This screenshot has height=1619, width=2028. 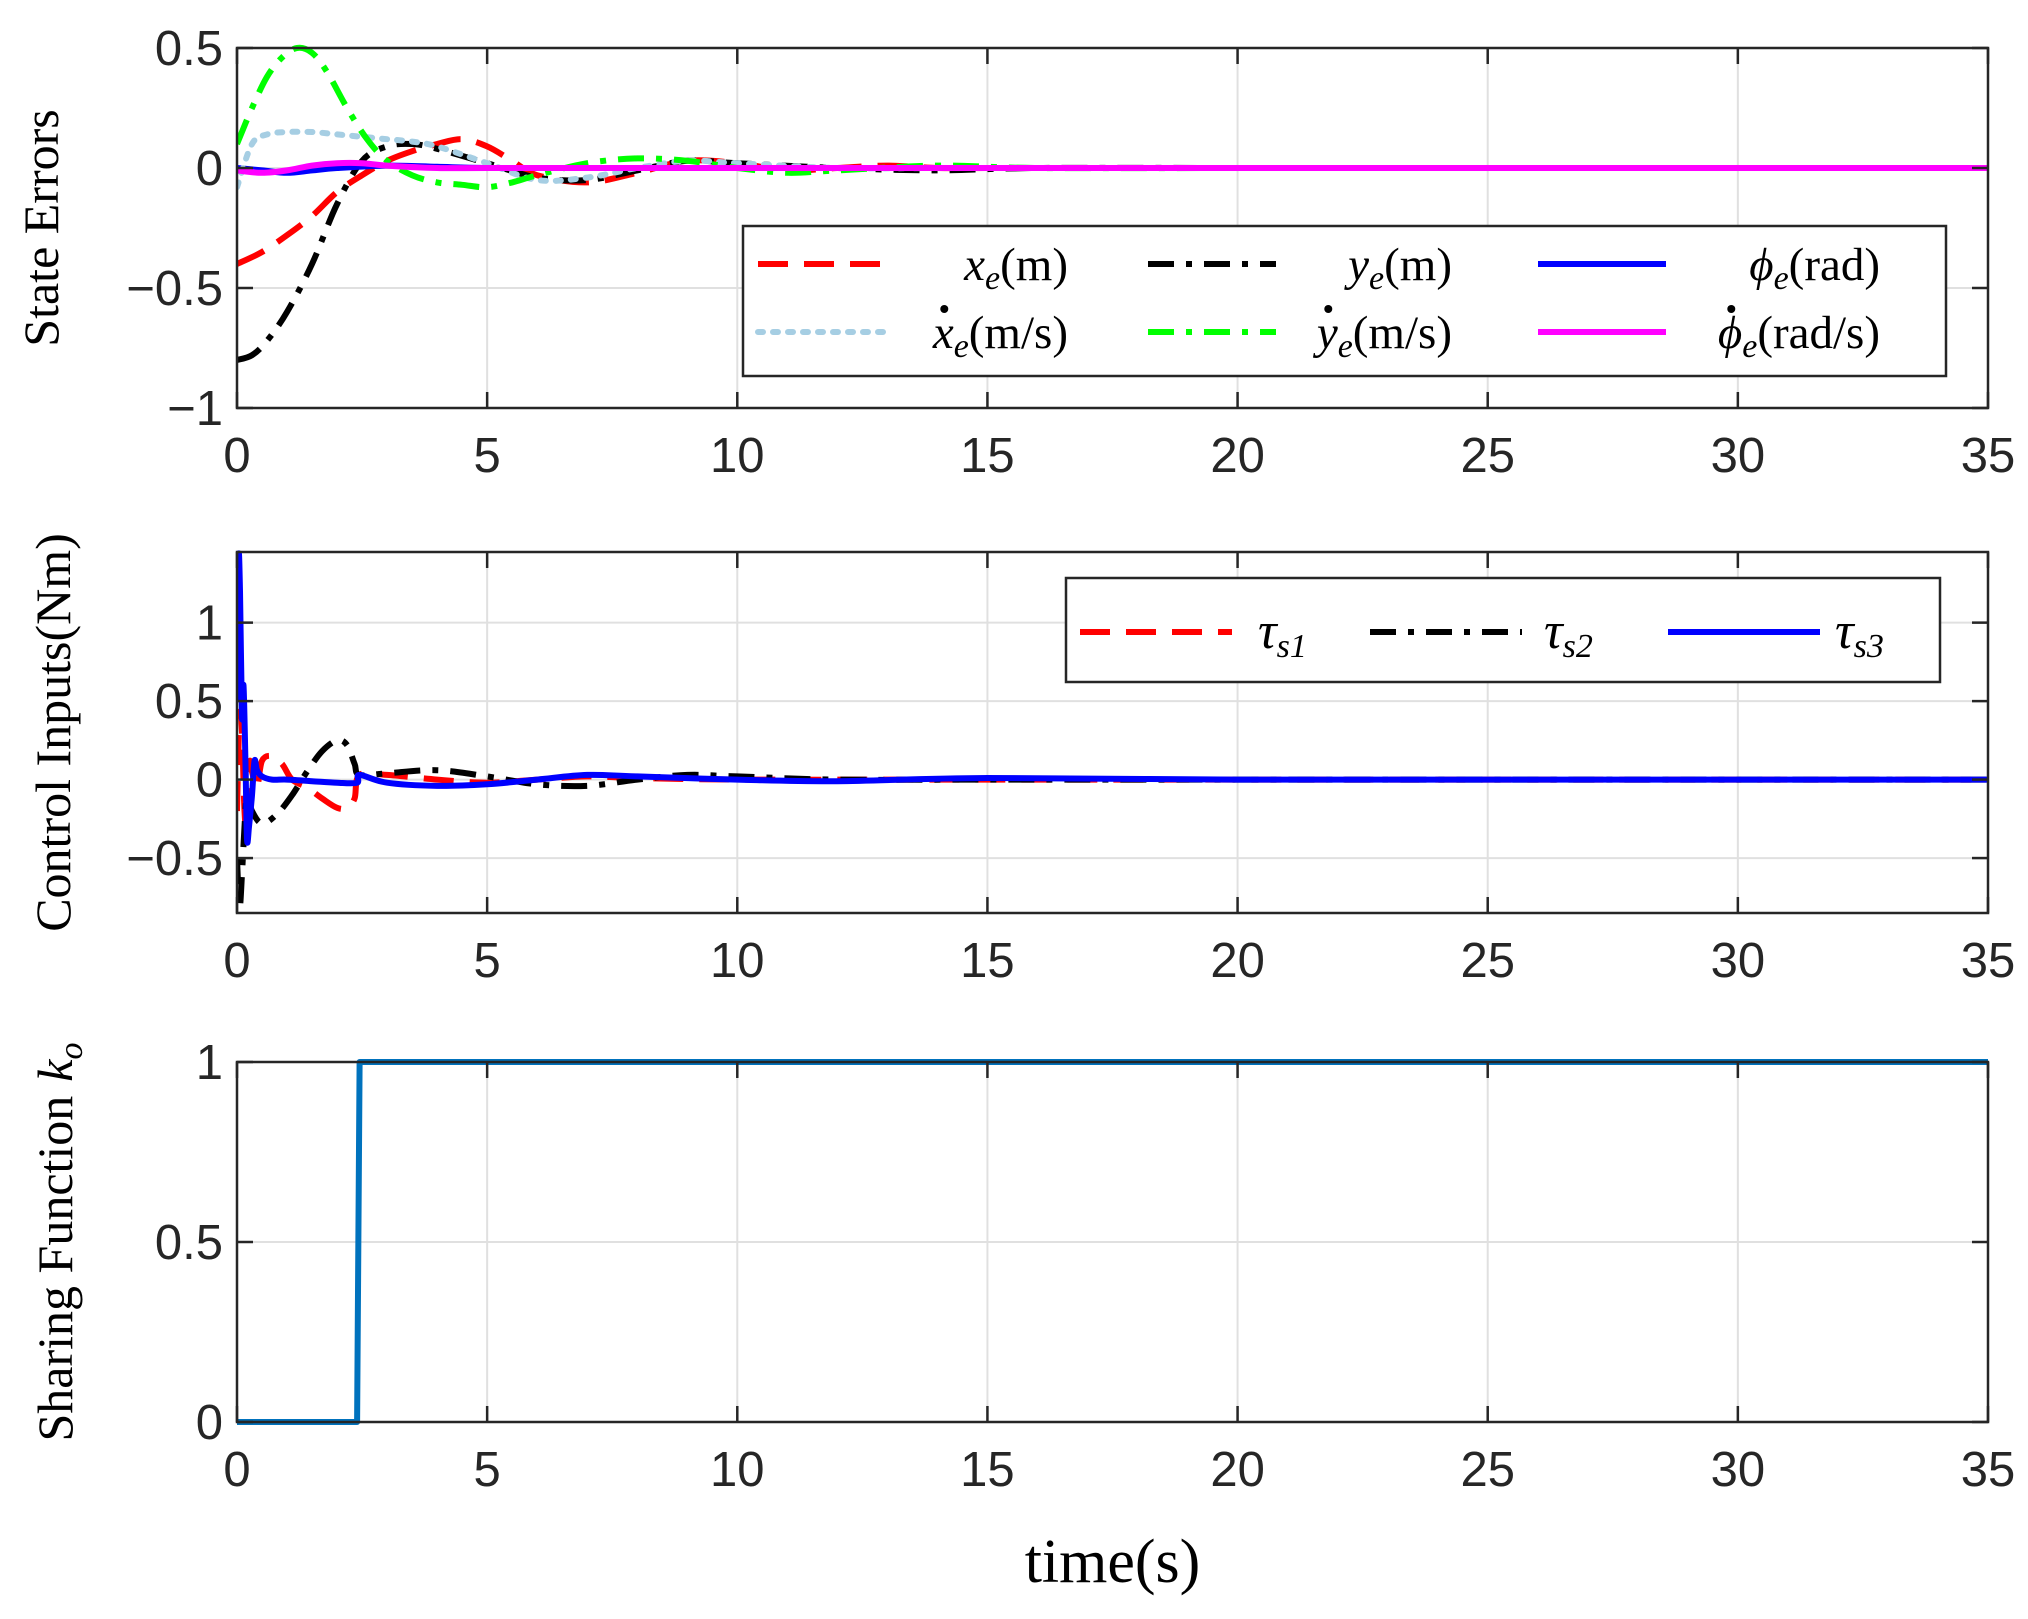 I want to click on legend-label-y_e(m): ye(m), so click(x=1398, y=268).